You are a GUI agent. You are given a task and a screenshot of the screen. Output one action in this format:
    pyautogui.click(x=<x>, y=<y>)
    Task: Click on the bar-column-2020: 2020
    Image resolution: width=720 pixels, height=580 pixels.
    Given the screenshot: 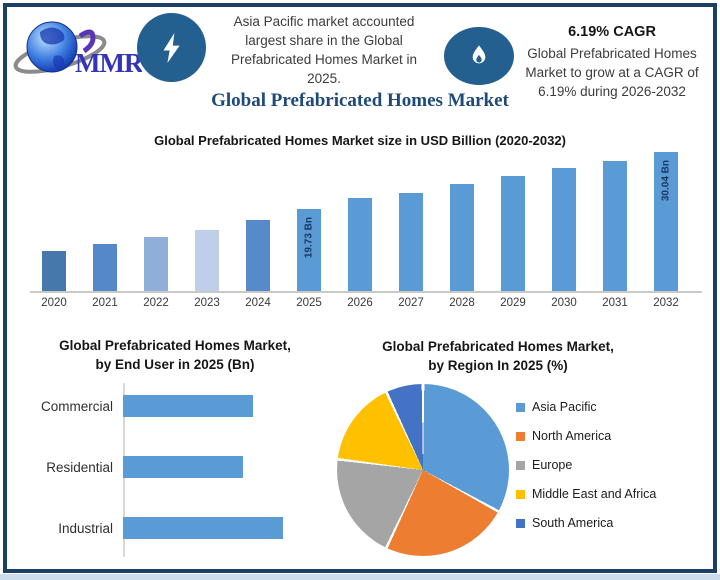 What is the action you would take?
    pyautogui.click(x=54, y=229)
    